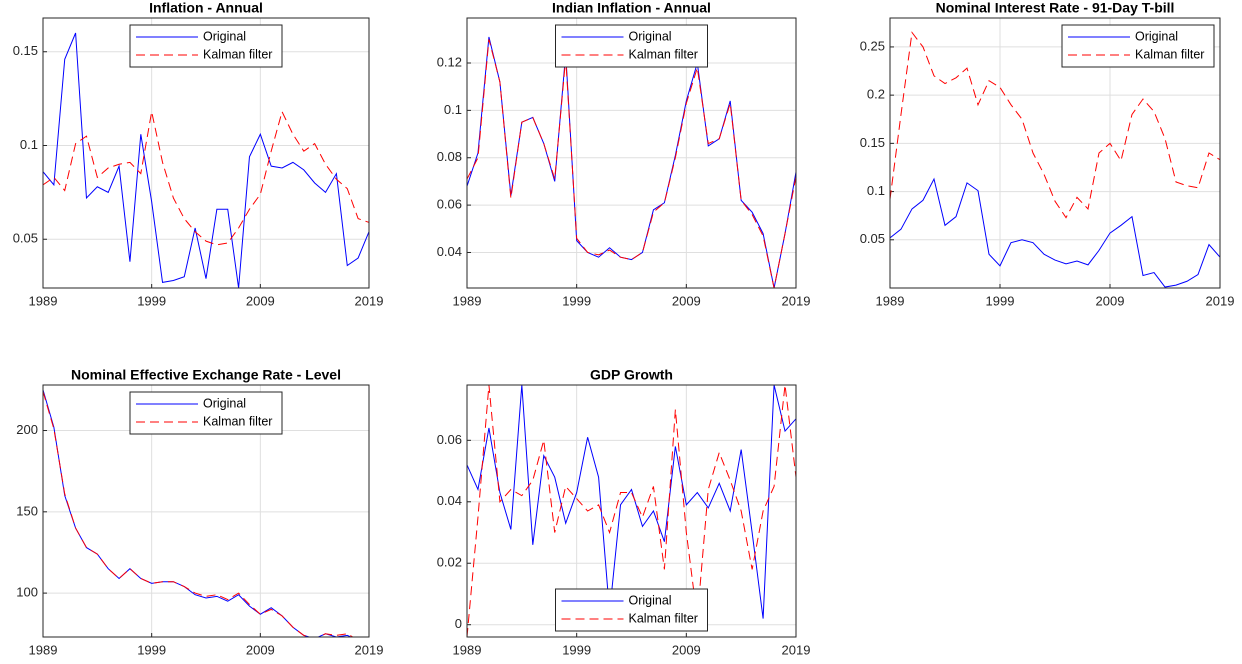  I want to click on chart-title: Indian Inflation - Annual, so click(631, 8).